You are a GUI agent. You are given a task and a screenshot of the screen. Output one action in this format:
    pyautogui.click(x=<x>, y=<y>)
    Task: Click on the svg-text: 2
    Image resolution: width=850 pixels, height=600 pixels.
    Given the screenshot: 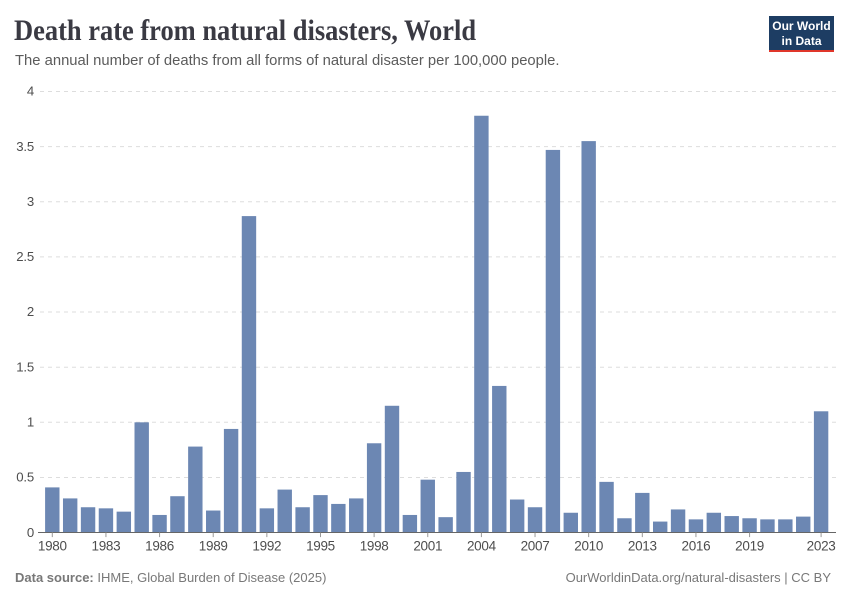 What is the action you would take?
    pyautogui.click(x=30, y=311)
    